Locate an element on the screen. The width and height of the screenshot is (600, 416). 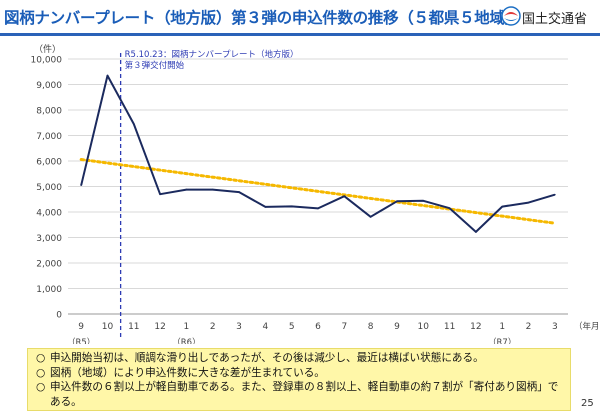
y-tick-label: 0 is located at coordinates (59, 316).